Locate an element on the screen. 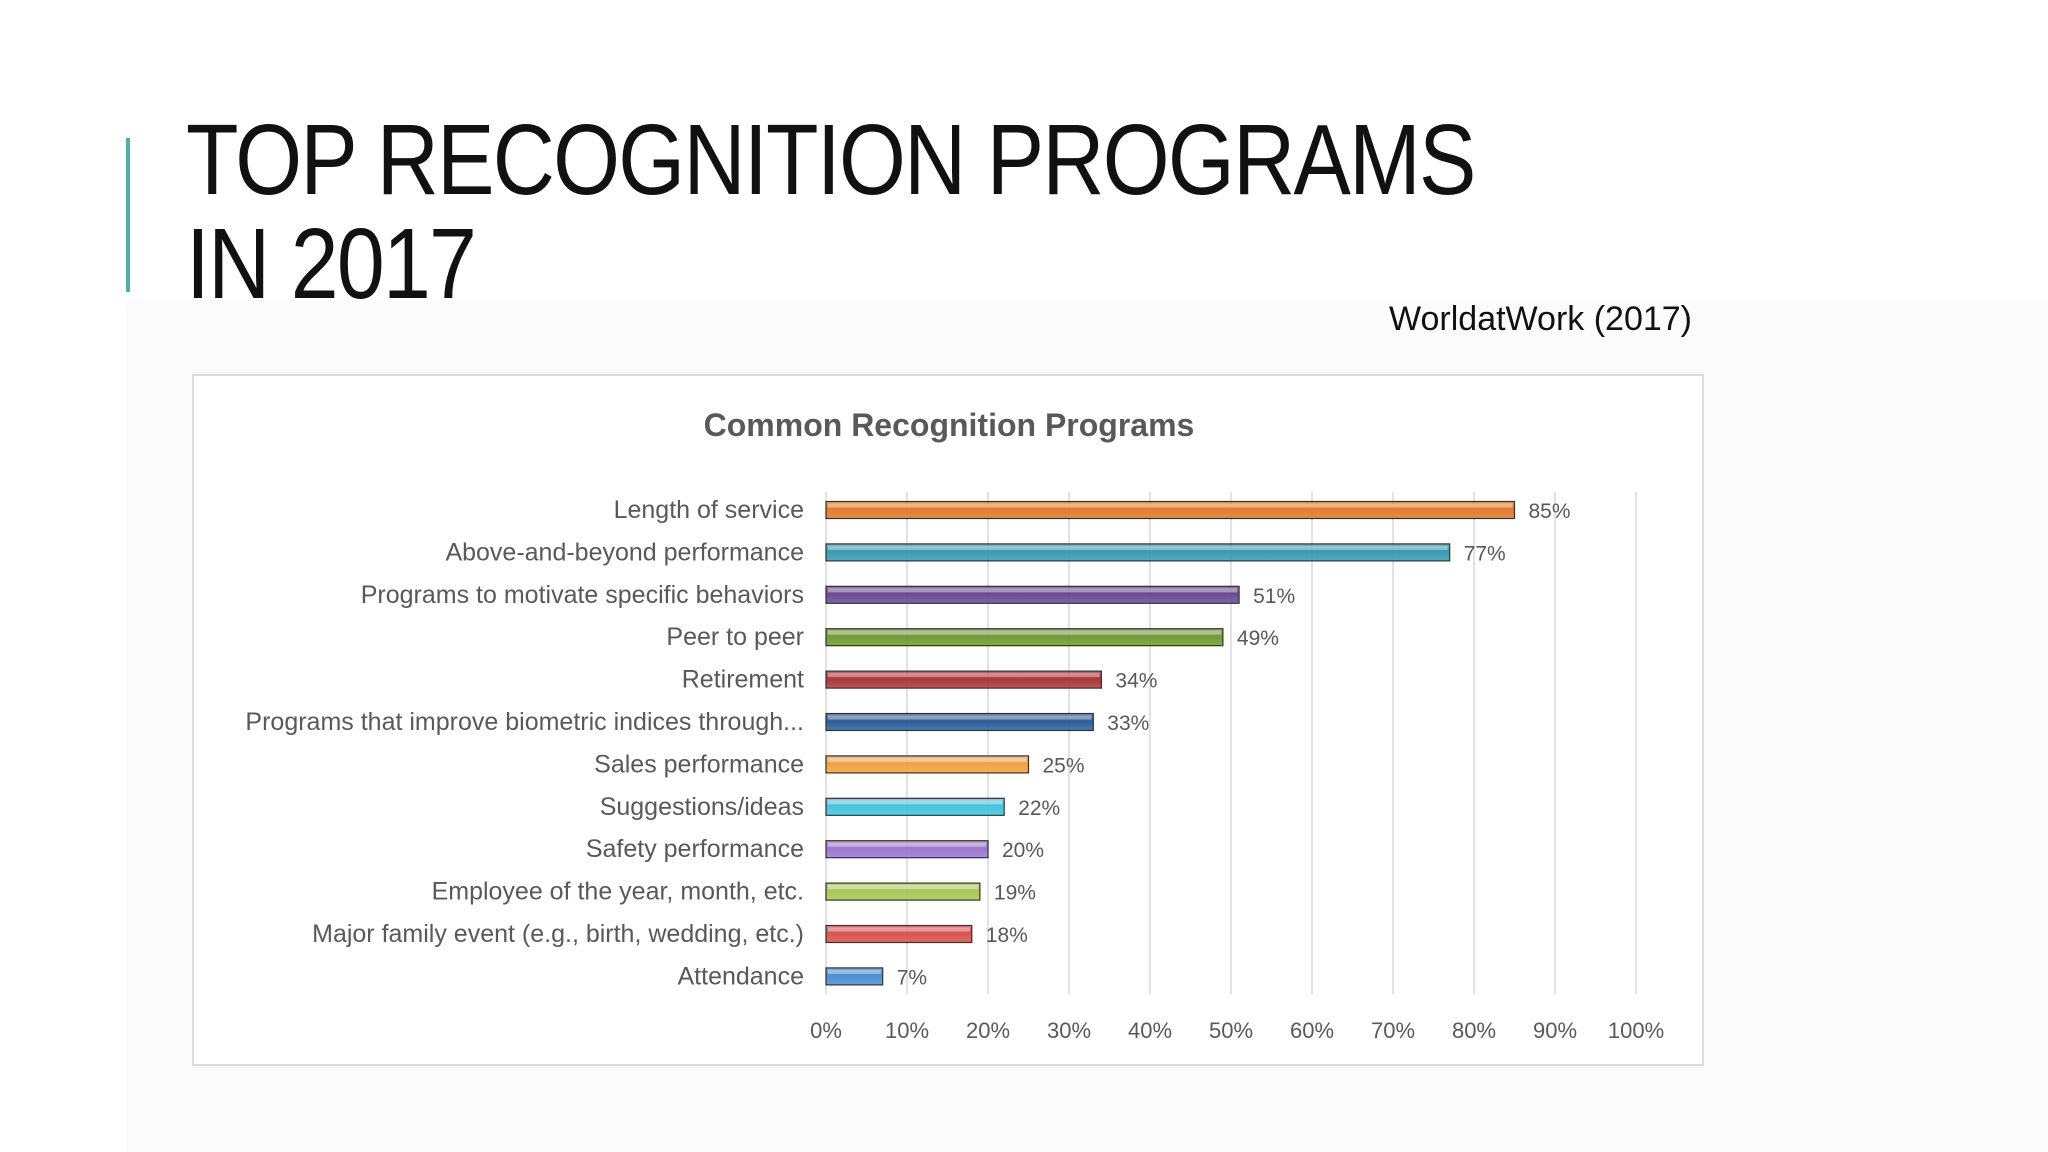 The image size is (2048, 1152). category-label: Above-and-beyond performance is located at coordinates (624, 552).